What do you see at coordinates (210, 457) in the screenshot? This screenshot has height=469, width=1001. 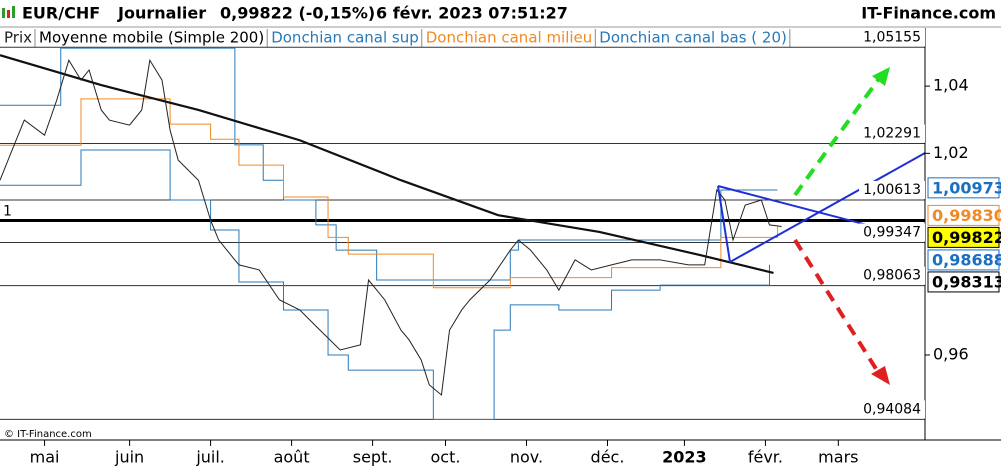 I see `x-tick-label: juil.` at bounding box center [210, 457].